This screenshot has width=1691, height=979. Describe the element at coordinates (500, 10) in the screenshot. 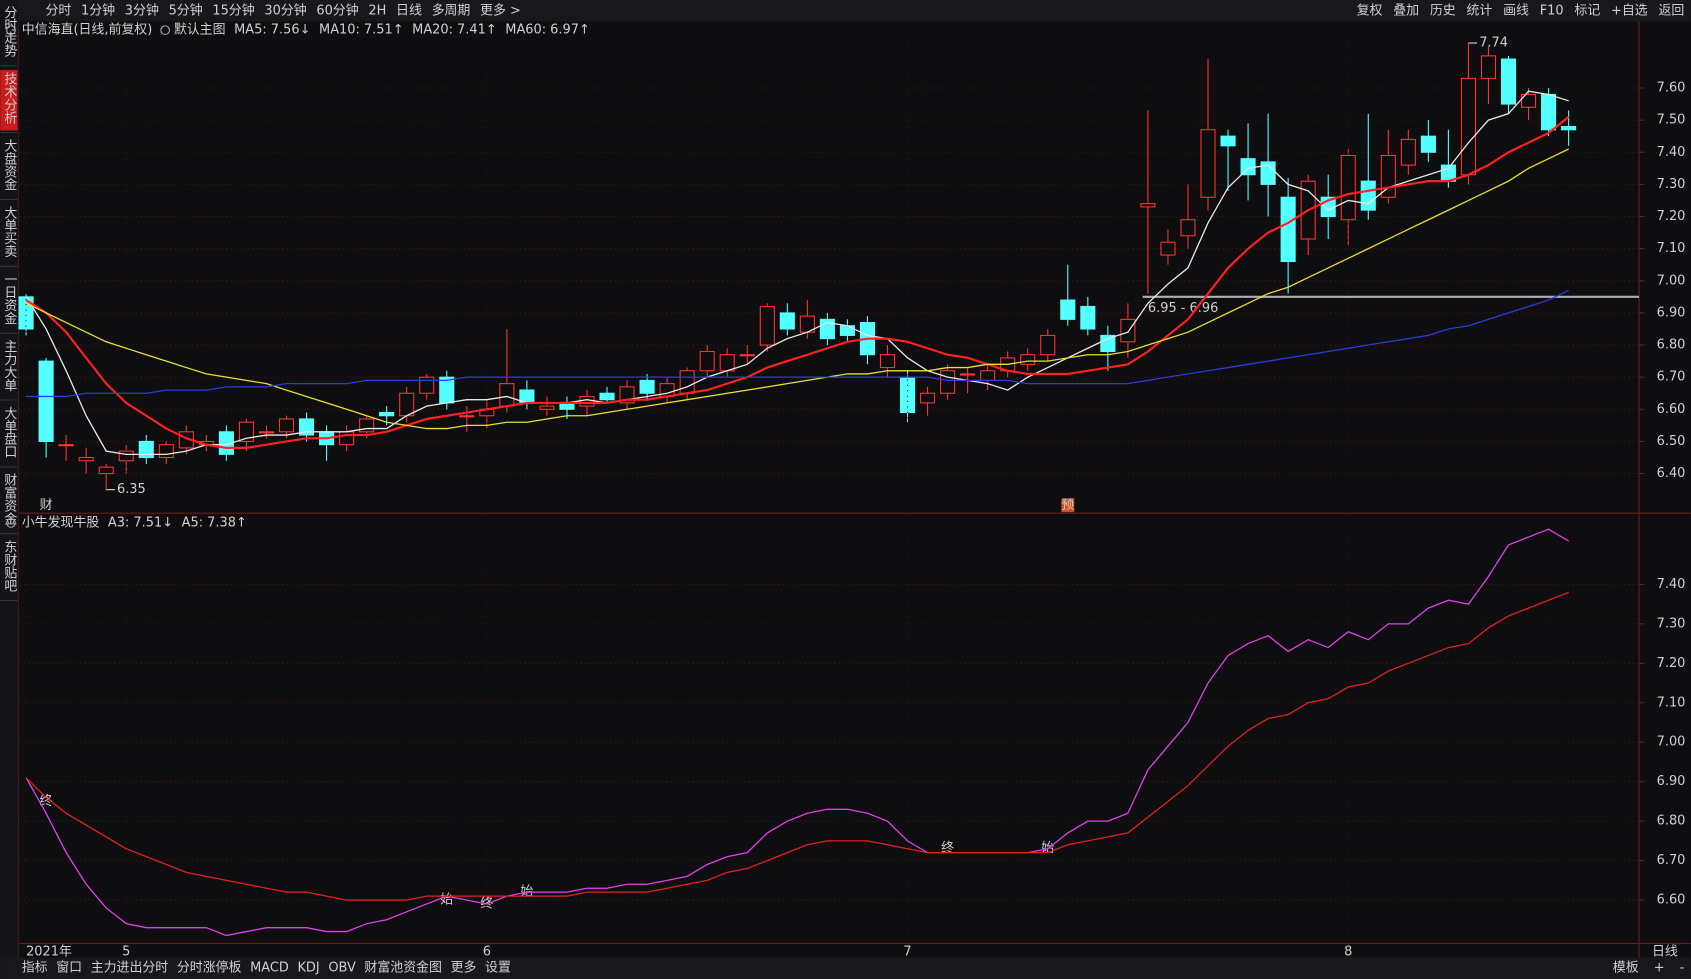

I see `period-tab: 更多 >` at that location.